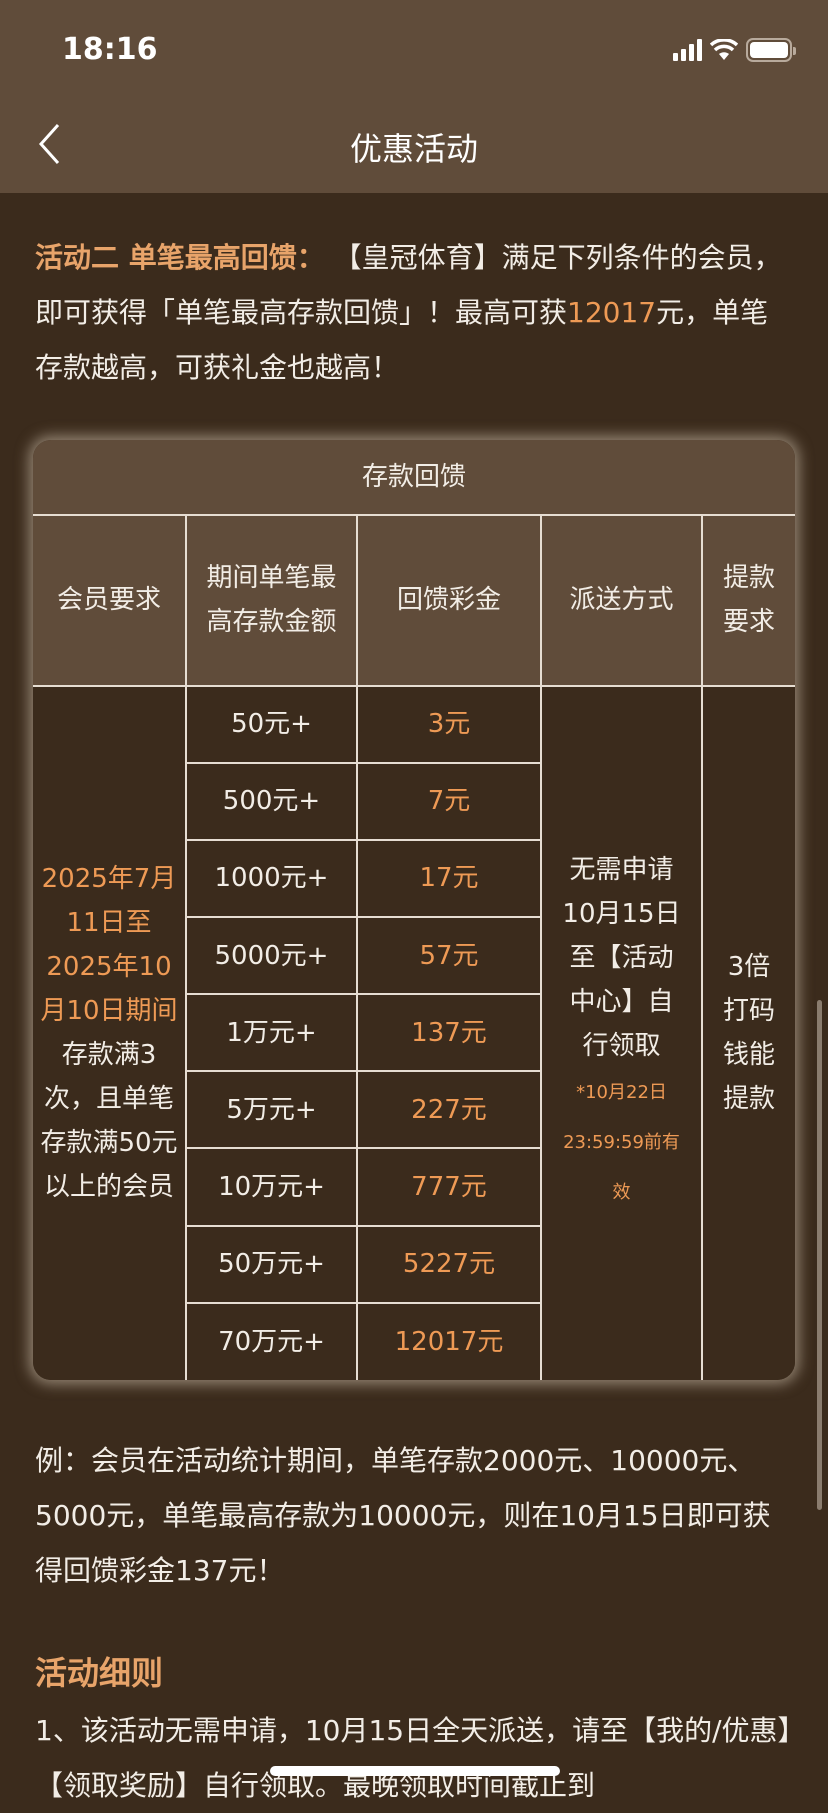 This screenshot has height=1813, width=828. Describe the element at coordinates (271, 1110) in the screenshot. I see `deposit-cell: 5万元+` at that location.